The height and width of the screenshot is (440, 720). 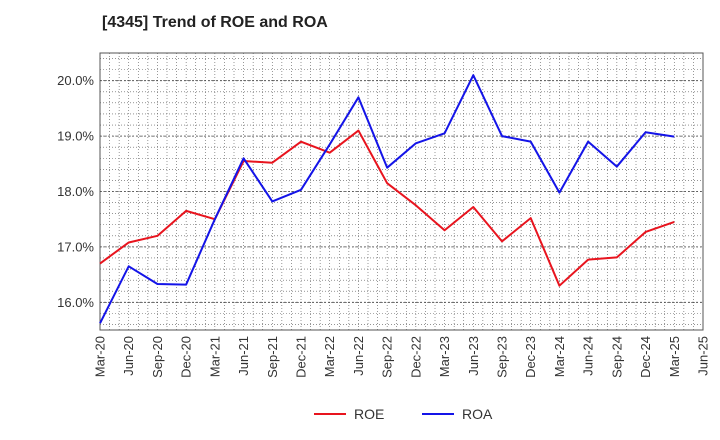 I want to click on legend-label-roe: ROE, so click(x=369, y=414).